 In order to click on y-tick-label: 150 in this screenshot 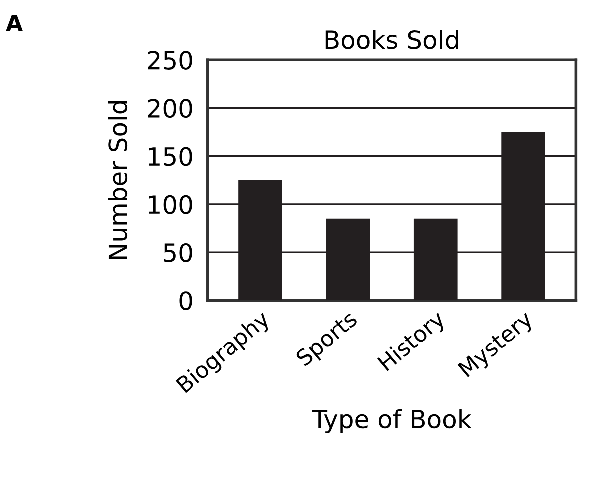, I will do `click(170, 156)`.